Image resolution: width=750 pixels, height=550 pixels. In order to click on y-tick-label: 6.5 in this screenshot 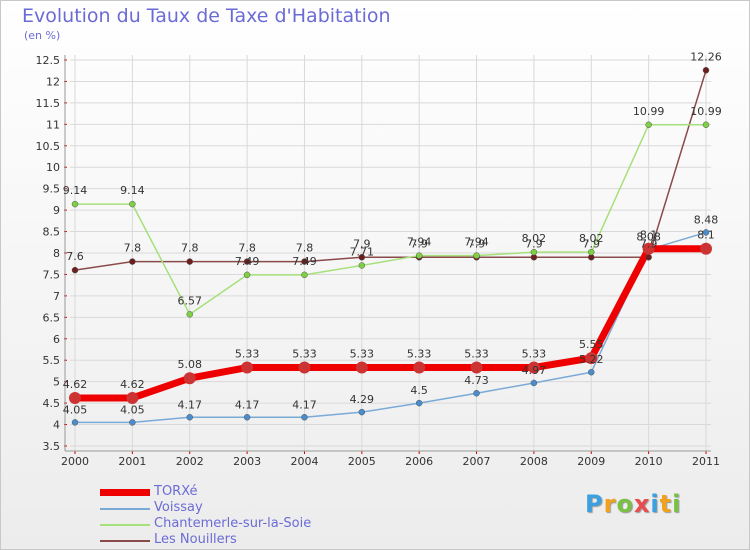, I will do `click(52, 317)`.